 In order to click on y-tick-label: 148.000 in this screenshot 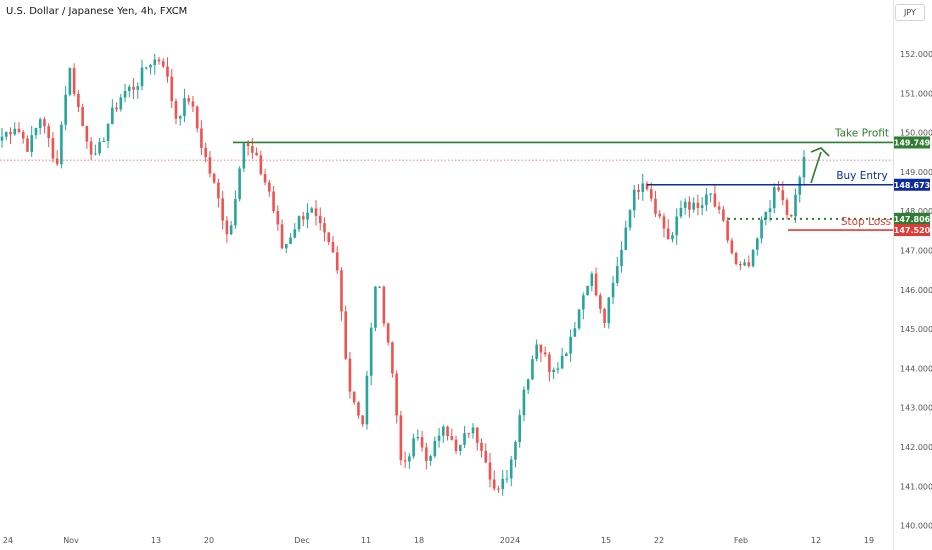, I will do `click(916, 211)`.